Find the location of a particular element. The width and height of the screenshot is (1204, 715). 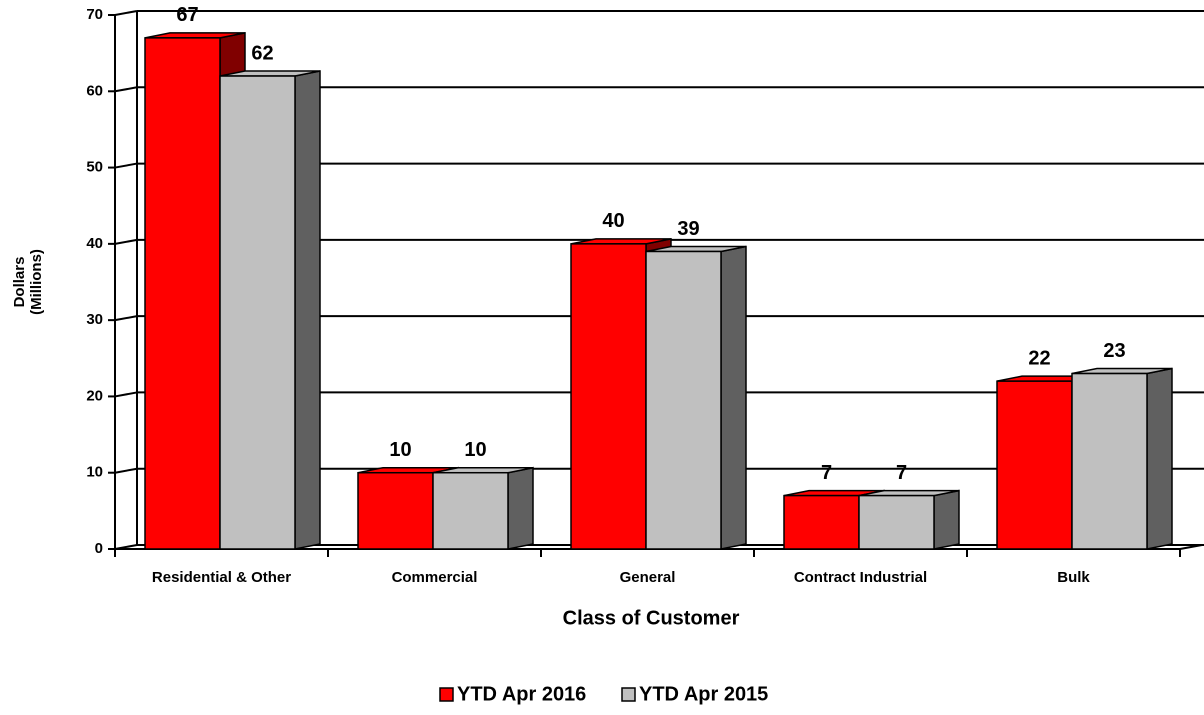

y-tick-label: 10 is located at coordinates (94, 472).